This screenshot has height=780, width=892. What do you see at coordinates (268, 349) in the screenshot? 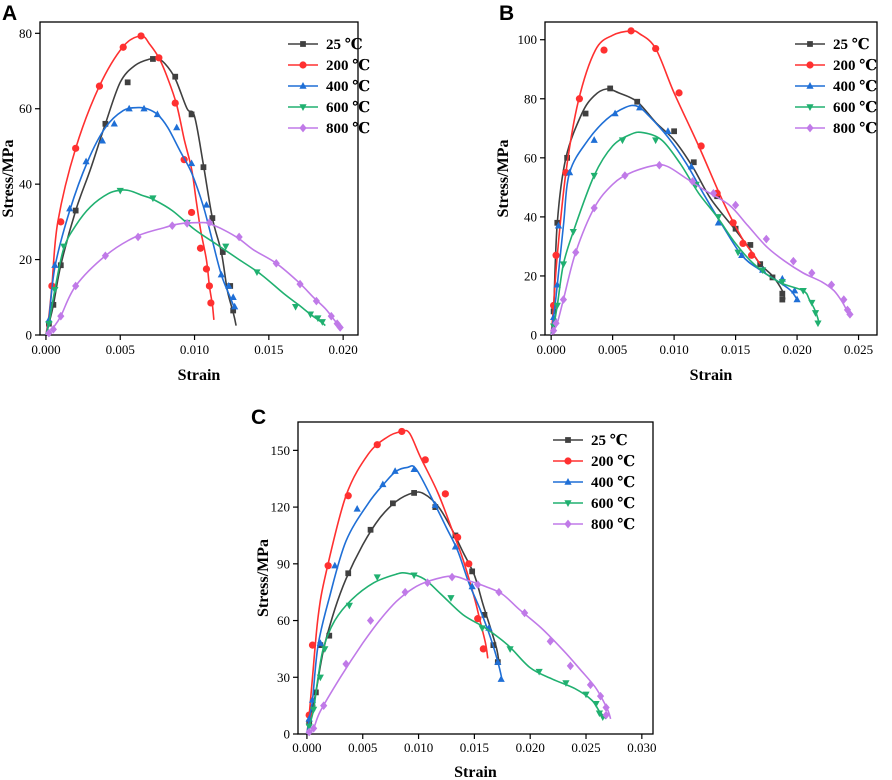
I see `x-tick-label: 0.015` at bounding box center [268, 349].